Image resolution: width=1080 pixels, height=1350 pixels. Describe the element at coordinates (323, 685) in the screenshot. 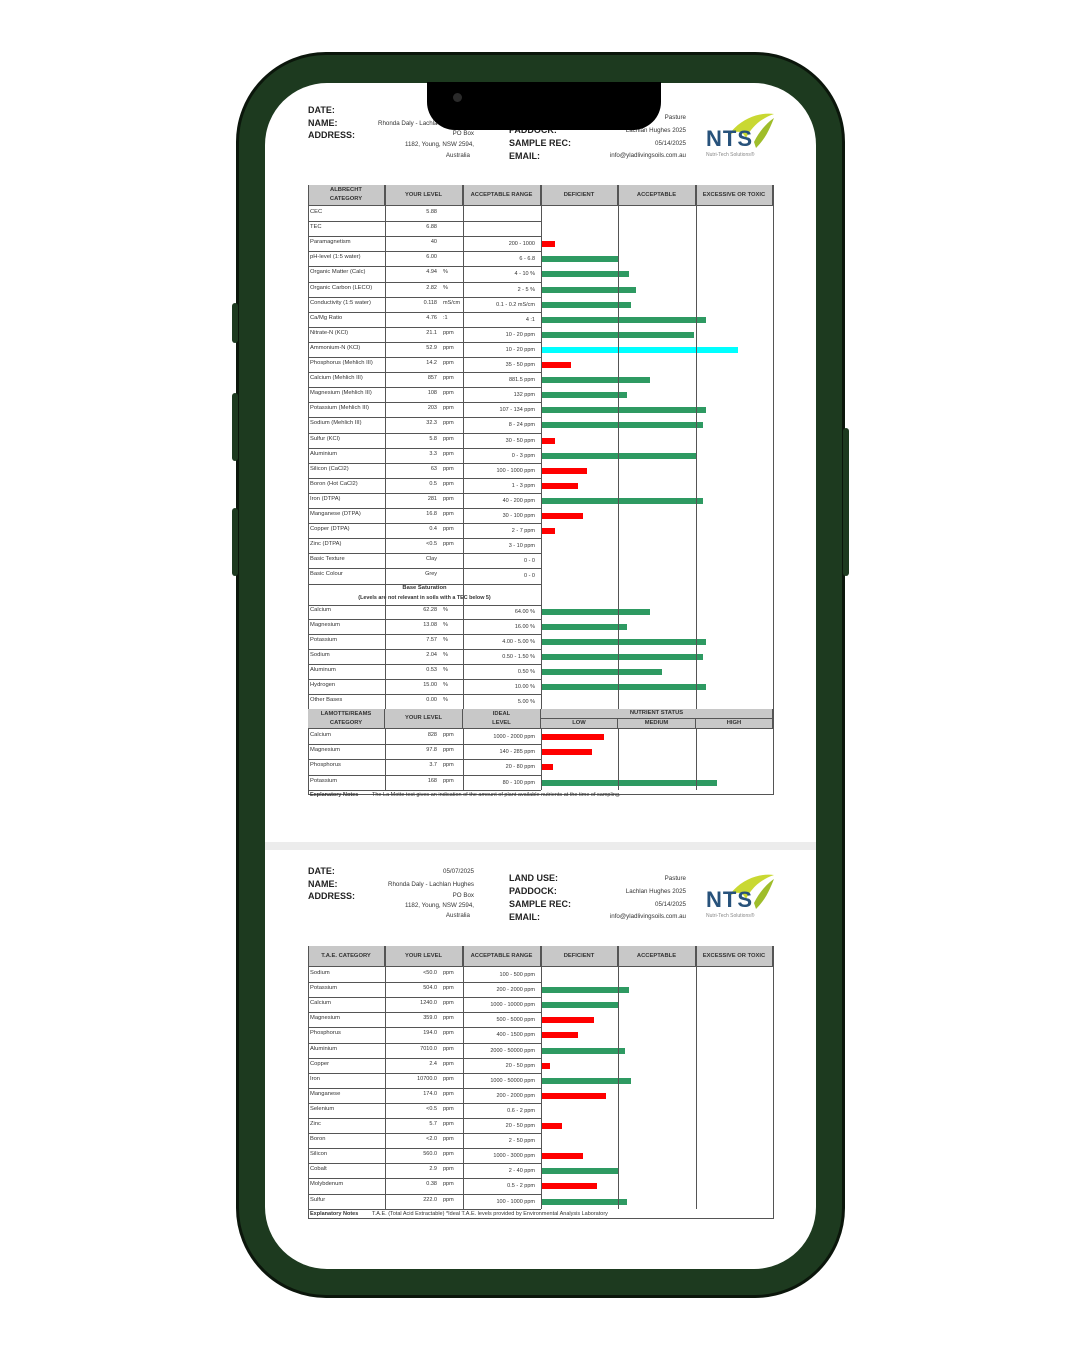

I see `row-category: Hydrogen` at that location.